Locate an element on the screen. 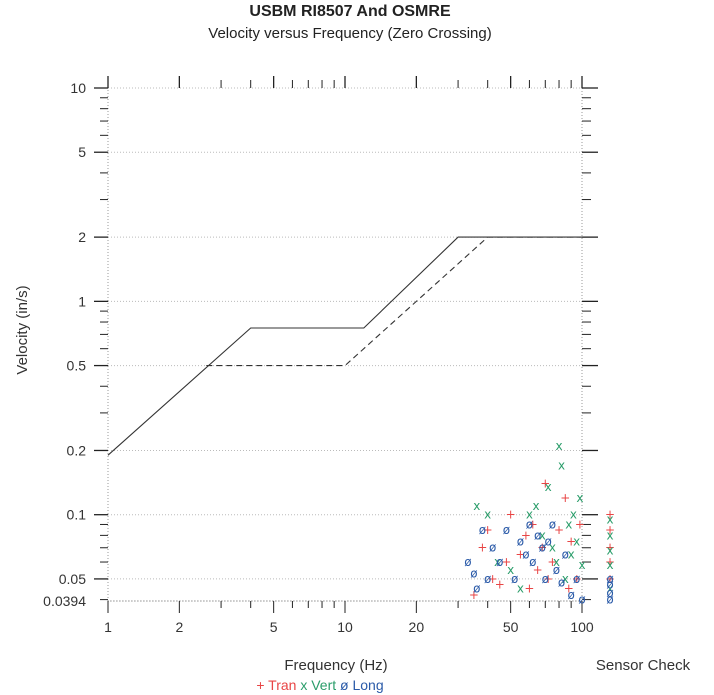 Image resolution: width=714 pixels, height=695 pixels. y-tick-label: 0.2 is located at coordinates (77, 450).